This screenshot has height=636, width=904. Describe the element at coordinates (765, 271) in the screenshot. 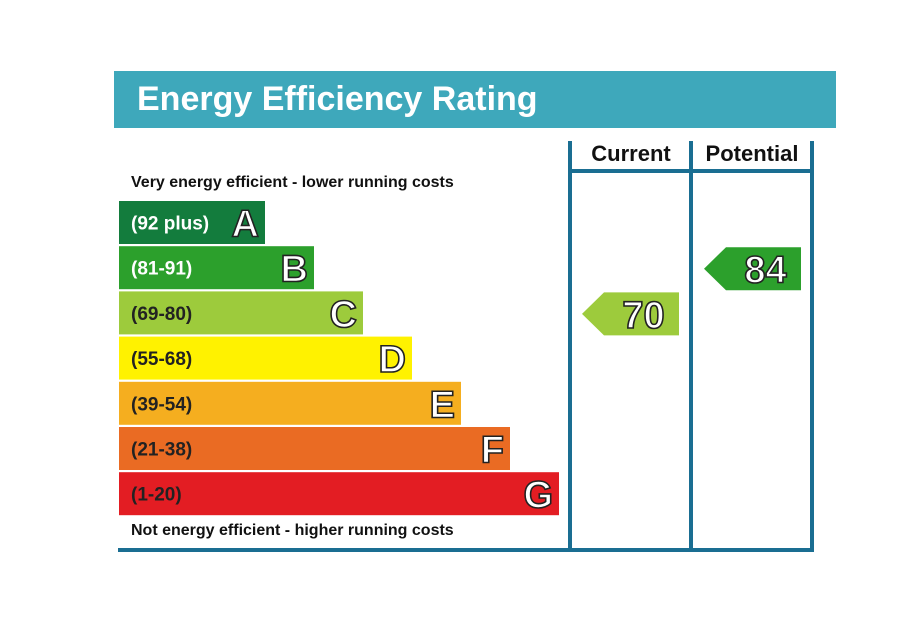

I see `potential-rating-value: 84` at that location.